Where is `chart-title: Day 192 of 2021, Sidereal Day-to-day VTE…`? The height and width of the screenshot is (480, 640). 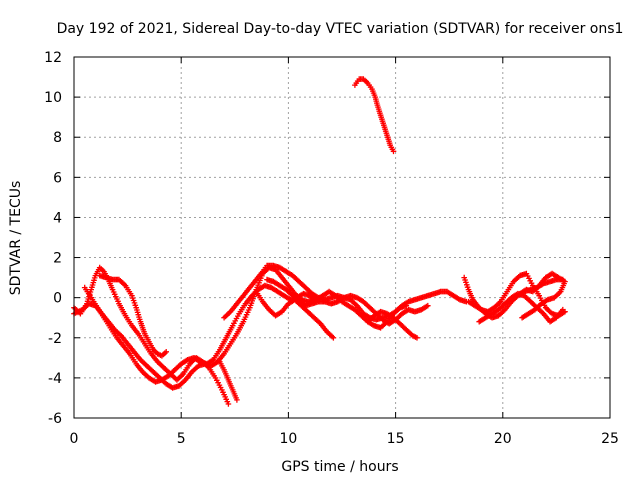 chart-title: Day 192 of 2021, Sidereal Day-to-day VTE… is located at coordinates (340, 29).